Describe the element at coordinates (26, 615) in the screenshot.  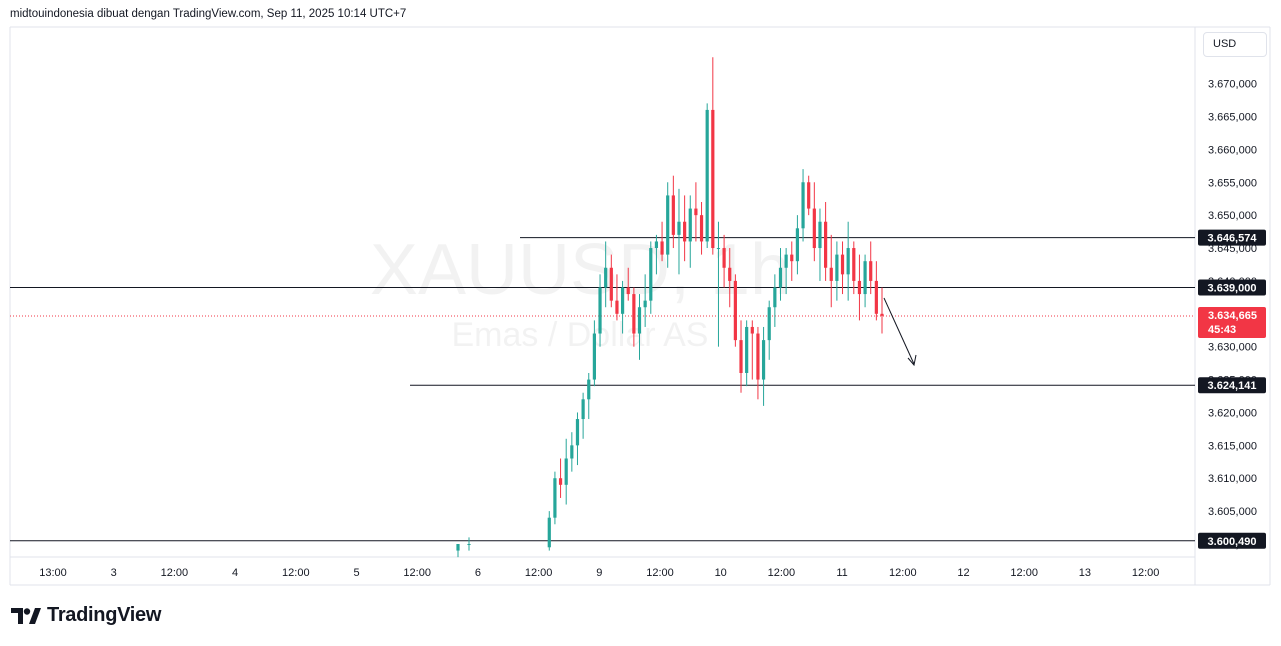
I see `tradingview-logo-icon` at that location.